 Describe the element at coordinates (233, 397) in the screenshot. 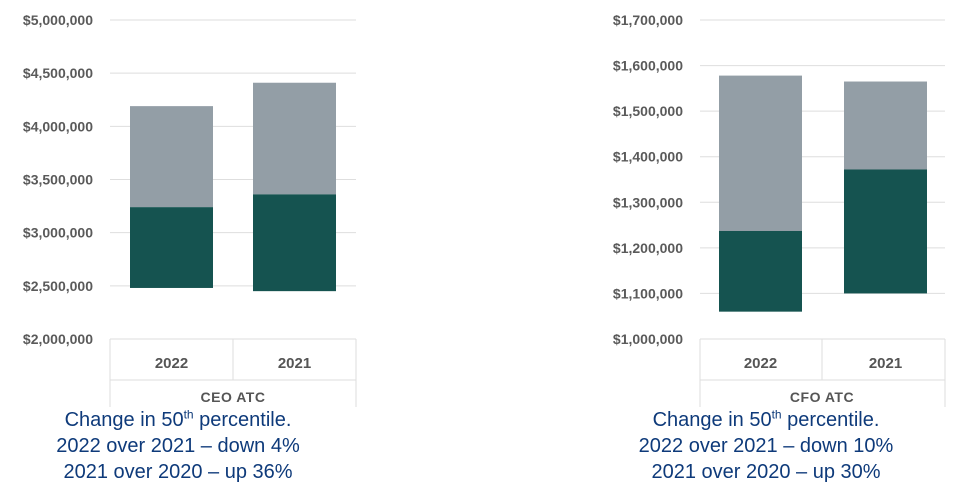

I see `group-label: CEO ATC` at that location.